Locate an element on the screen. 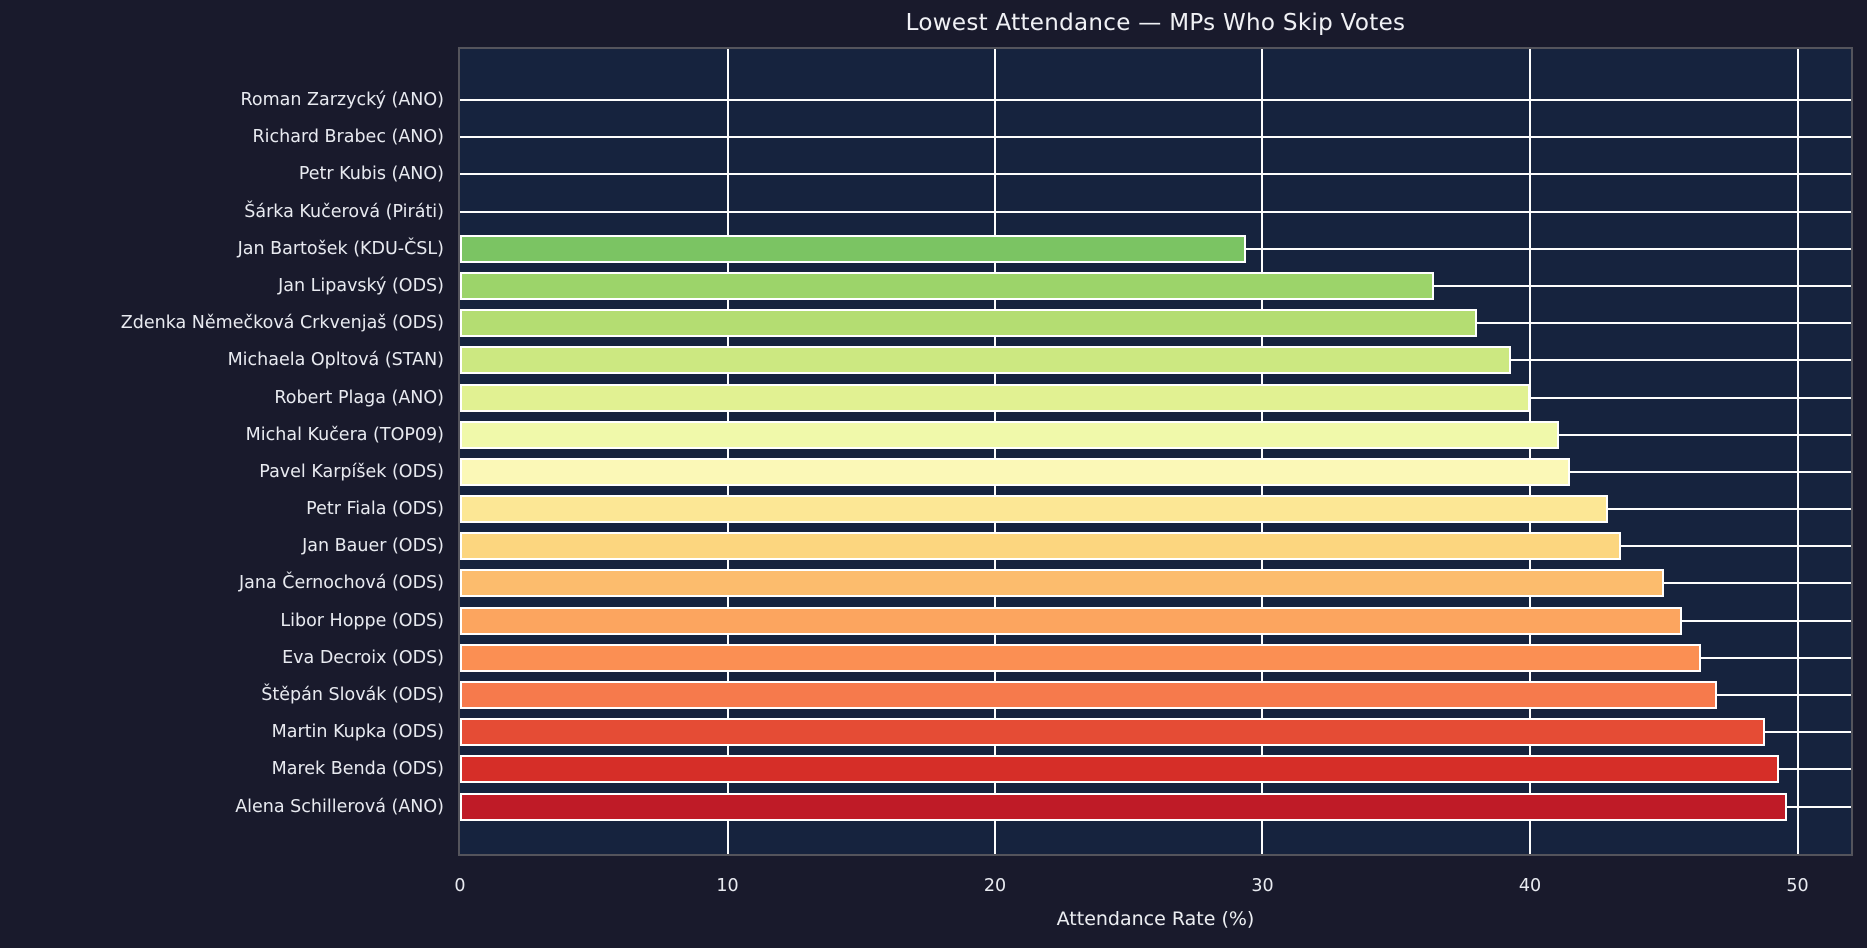  y-tick-label: Richard Brabec (ANO) is located at coordinates (348, 137).